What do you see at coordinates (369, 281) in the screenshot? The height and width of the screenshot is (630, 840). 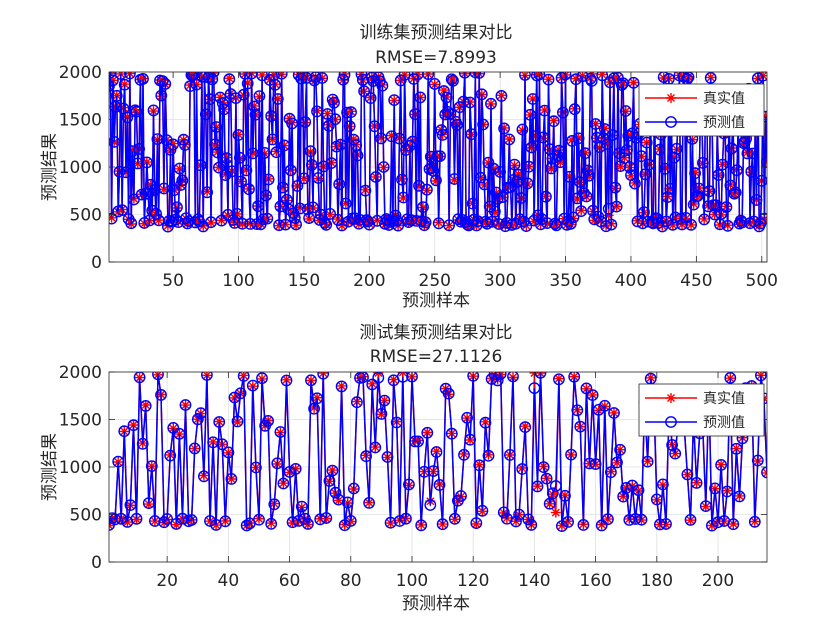 I see `train-x-tick-label: 200` at bounding box center [369, 281].